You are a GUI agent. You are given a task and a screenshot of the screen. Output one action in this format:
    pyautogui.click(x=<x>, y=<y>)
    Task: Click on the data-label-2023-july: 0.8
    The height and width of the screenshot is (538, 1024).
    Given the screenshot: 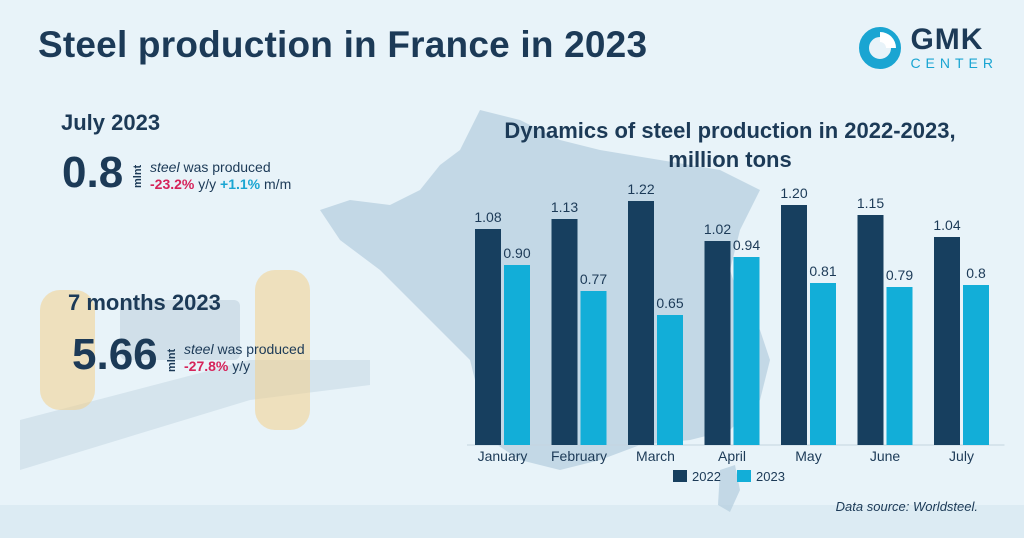 What is the action you would take?
    pyautogui.click(x=976, y=273)
    